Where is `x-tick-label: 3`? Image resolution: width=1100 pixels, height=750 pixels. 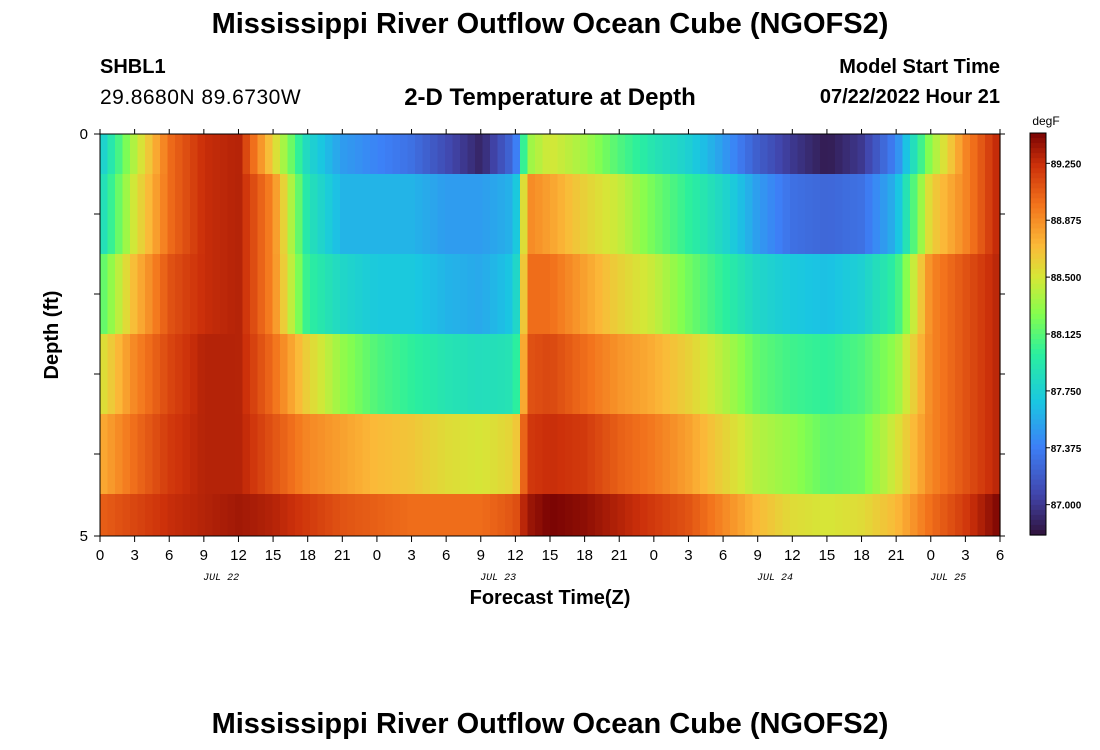
x-tick-label: 3 is located at coordinates (411, 555).